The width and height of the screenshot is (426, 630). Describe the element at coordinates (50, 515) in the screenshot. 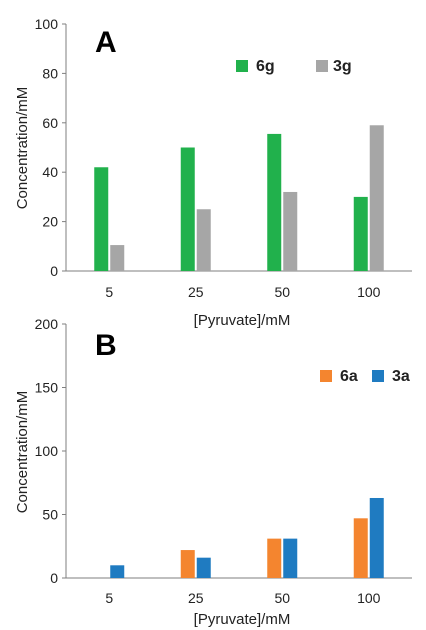

I see `y-tick-label: 50` at that location.